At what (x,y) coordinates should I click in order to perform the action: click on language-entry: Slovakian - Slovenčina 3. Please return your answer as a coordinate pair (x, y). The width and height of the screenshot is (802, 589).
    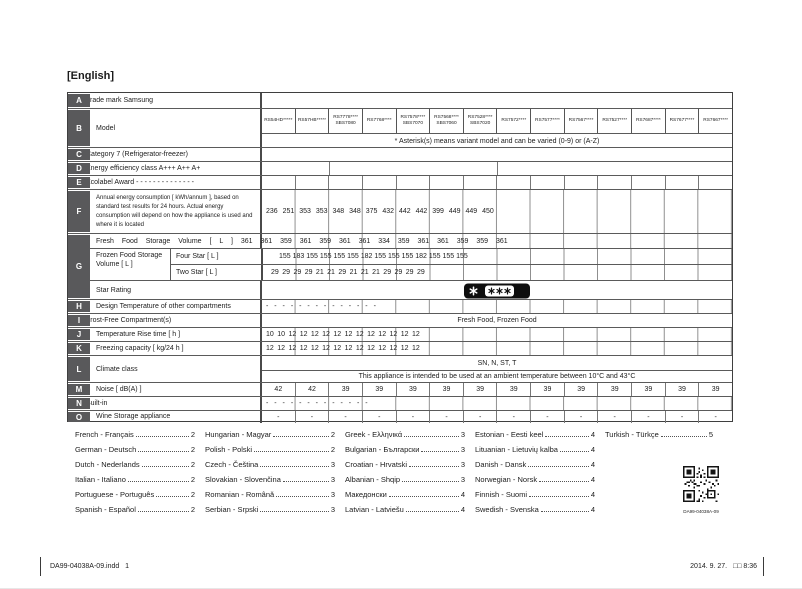
    Looking at the image, I should click on (275, 482).